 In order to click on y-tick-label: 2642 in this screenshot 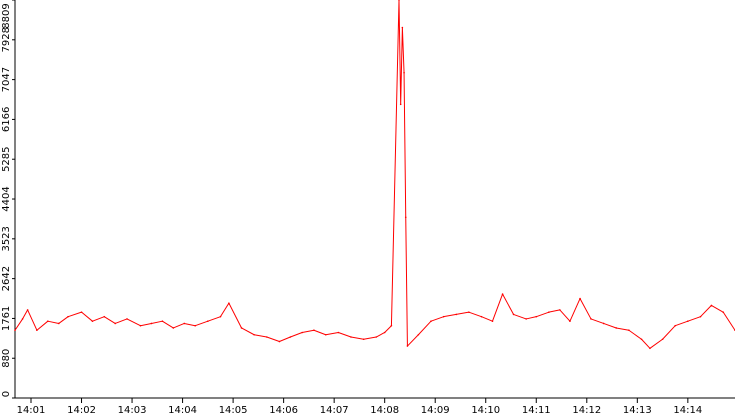, I will do `click(6, 278)`.